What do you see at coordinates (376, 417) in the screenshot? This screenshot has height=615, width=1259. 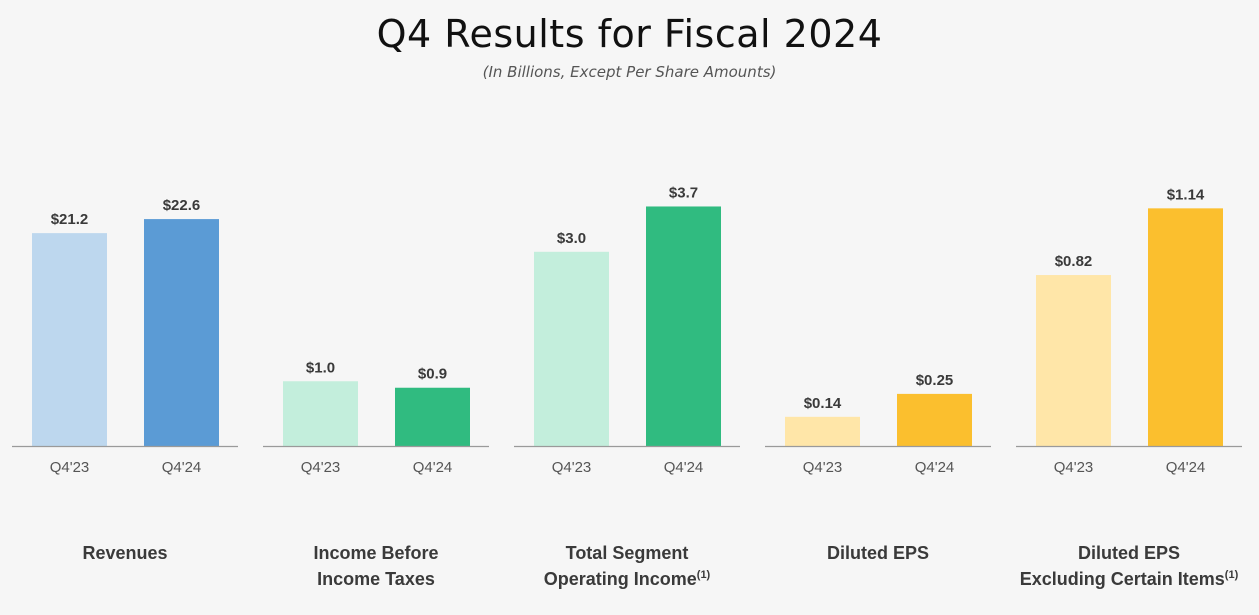 I see `chart-panel-2: $1.0 Q4'23 $0.9 Q4'24` at bounding box center [376, 417].